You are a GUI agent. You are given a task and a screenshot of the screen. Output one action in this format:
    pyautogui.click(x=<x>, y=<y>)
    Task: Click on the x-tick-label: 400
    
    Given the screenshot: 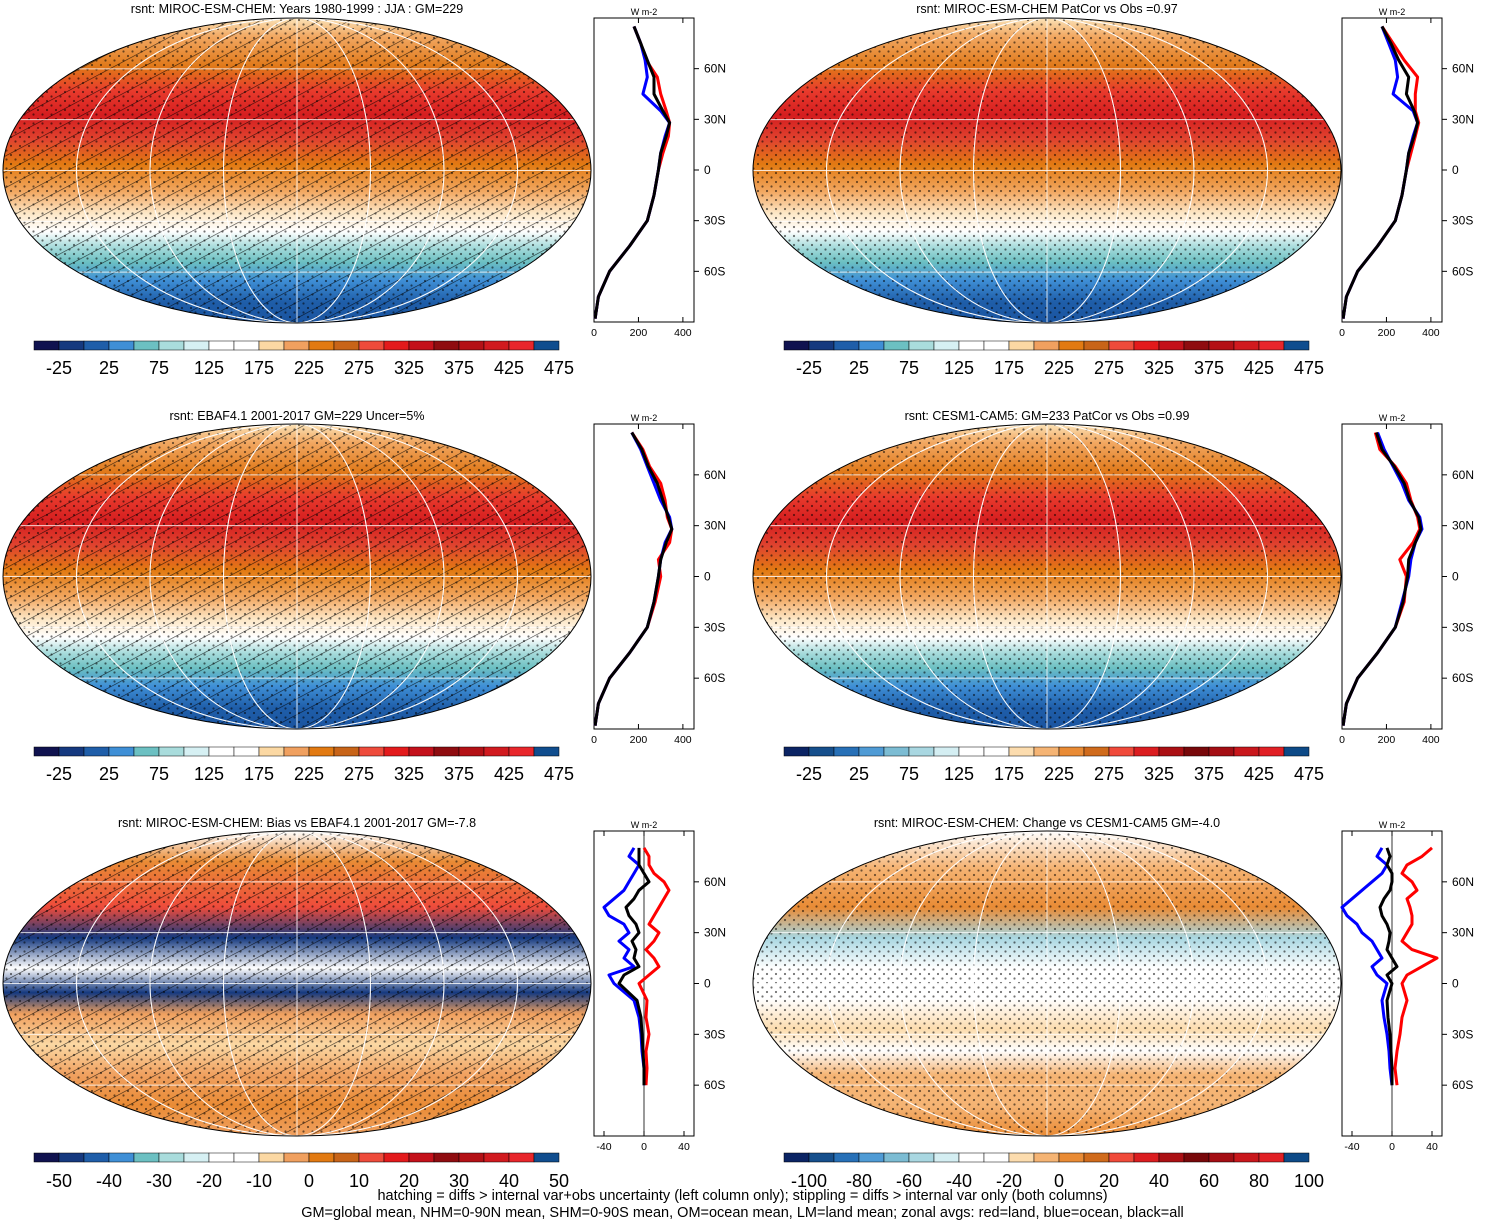 What is the action you would take?
    pyautogui.click(x=1431, y=740)
    